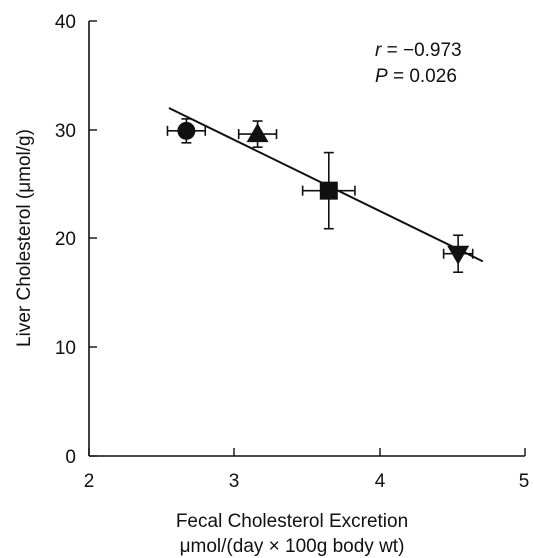 Image resolution: width=534 pixels, height=558 pixels. Describe the element at coordinates (307, 470) in the screenshot. I see `x-ticks: 2 3 4 5` at that location.